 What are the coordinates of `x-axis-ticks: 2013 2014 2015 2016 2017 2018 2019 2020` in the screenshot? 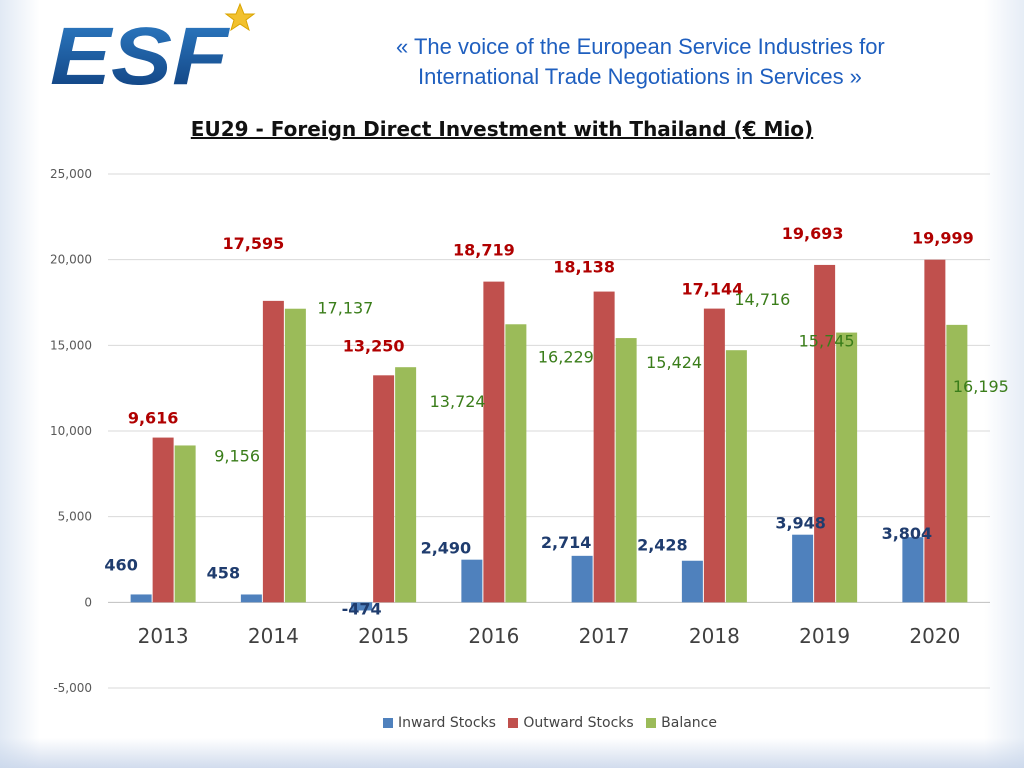 It's located at (549, 636).